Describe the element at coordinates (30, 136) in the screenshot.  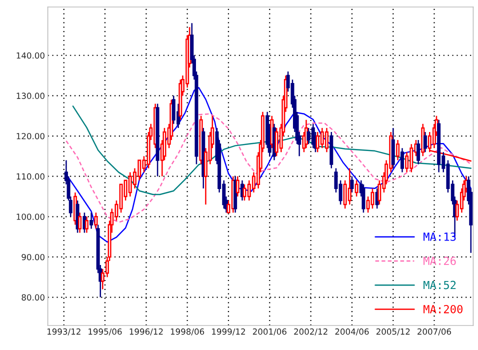
I see `y-tick-label: 120.00` at that location.